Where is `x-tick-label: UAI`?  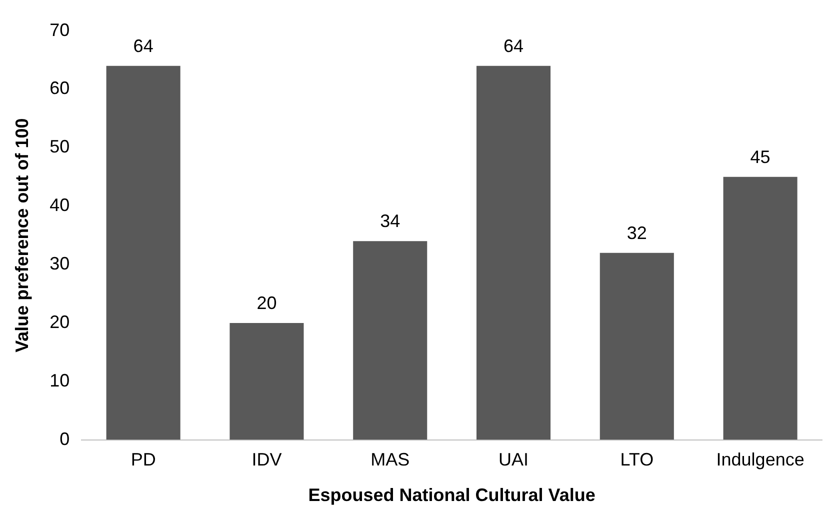
x-tick-label: UAI is located at coordinates (513, 460).